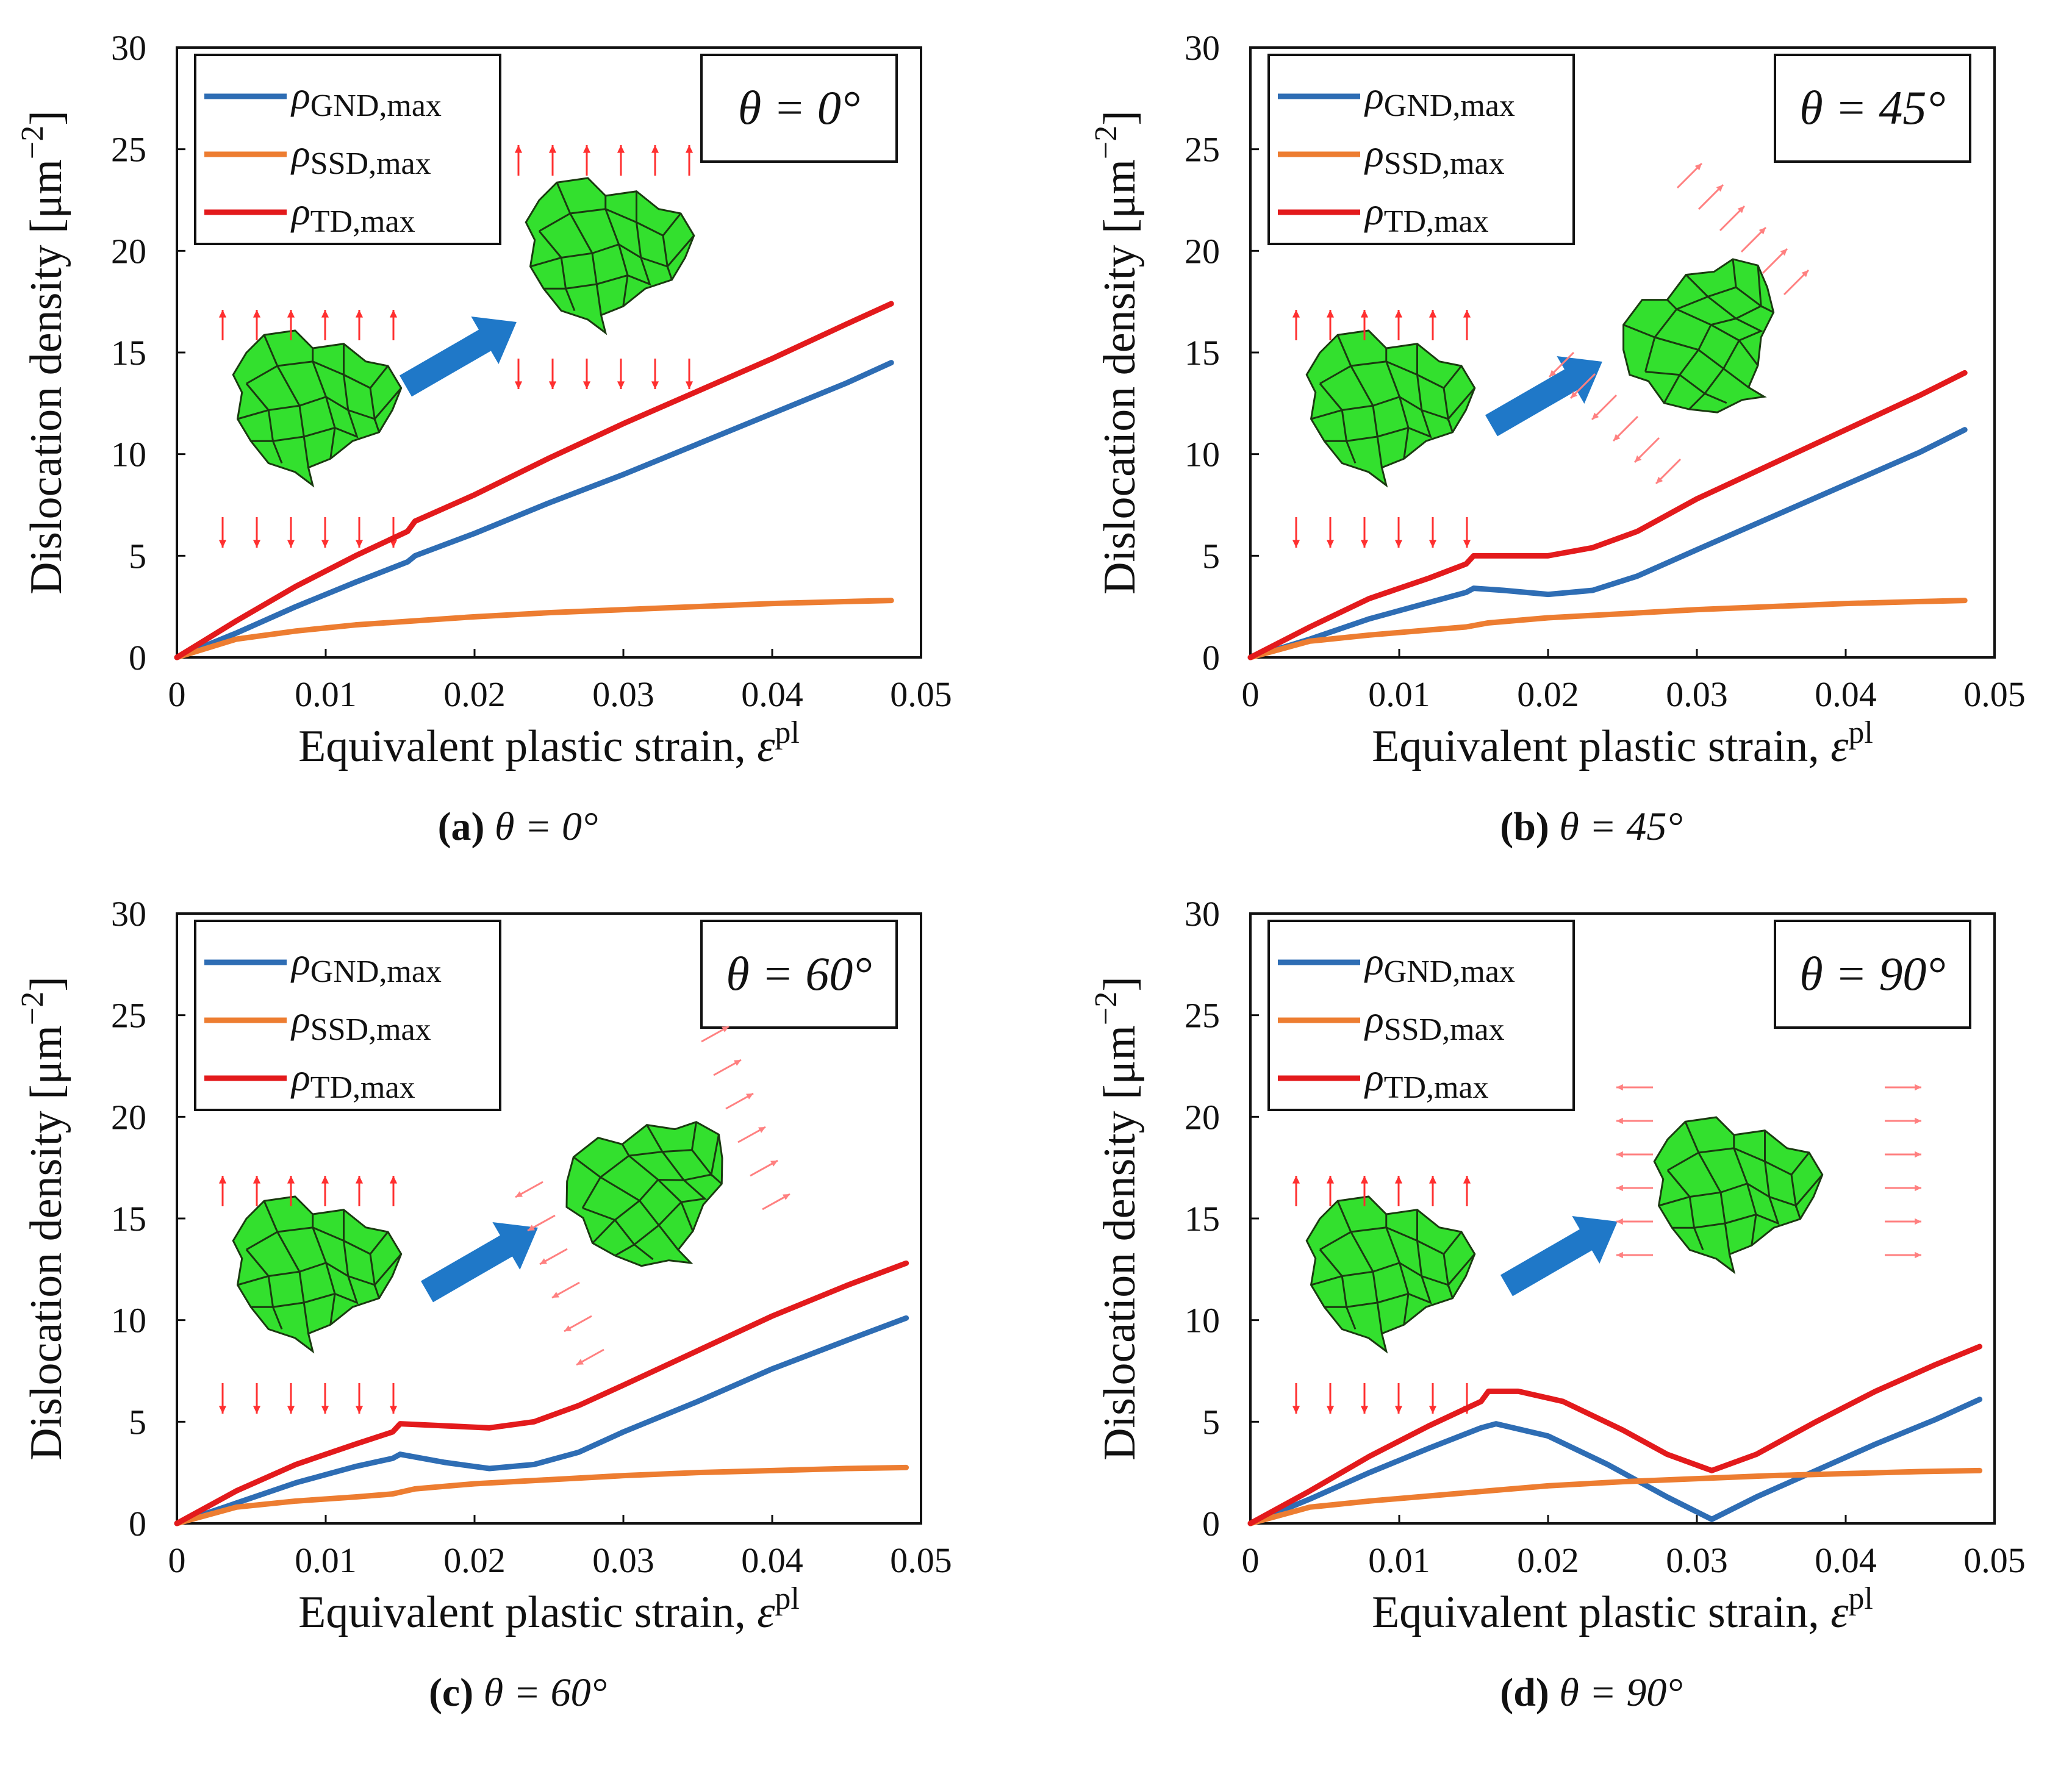 Image resolution: width=2072 pixels, height=1771 pixels. I want to click on theta-box, so click(1872, 974).